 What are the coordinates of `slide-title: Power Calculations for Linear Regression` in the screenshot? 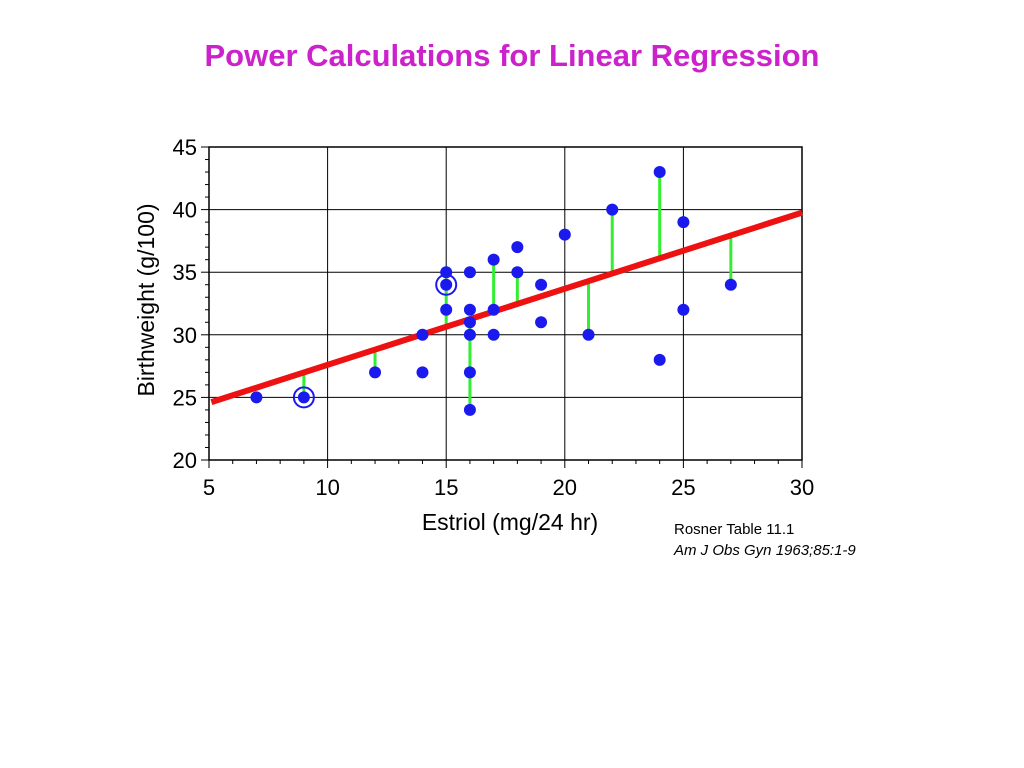 It's located at (512, 55).